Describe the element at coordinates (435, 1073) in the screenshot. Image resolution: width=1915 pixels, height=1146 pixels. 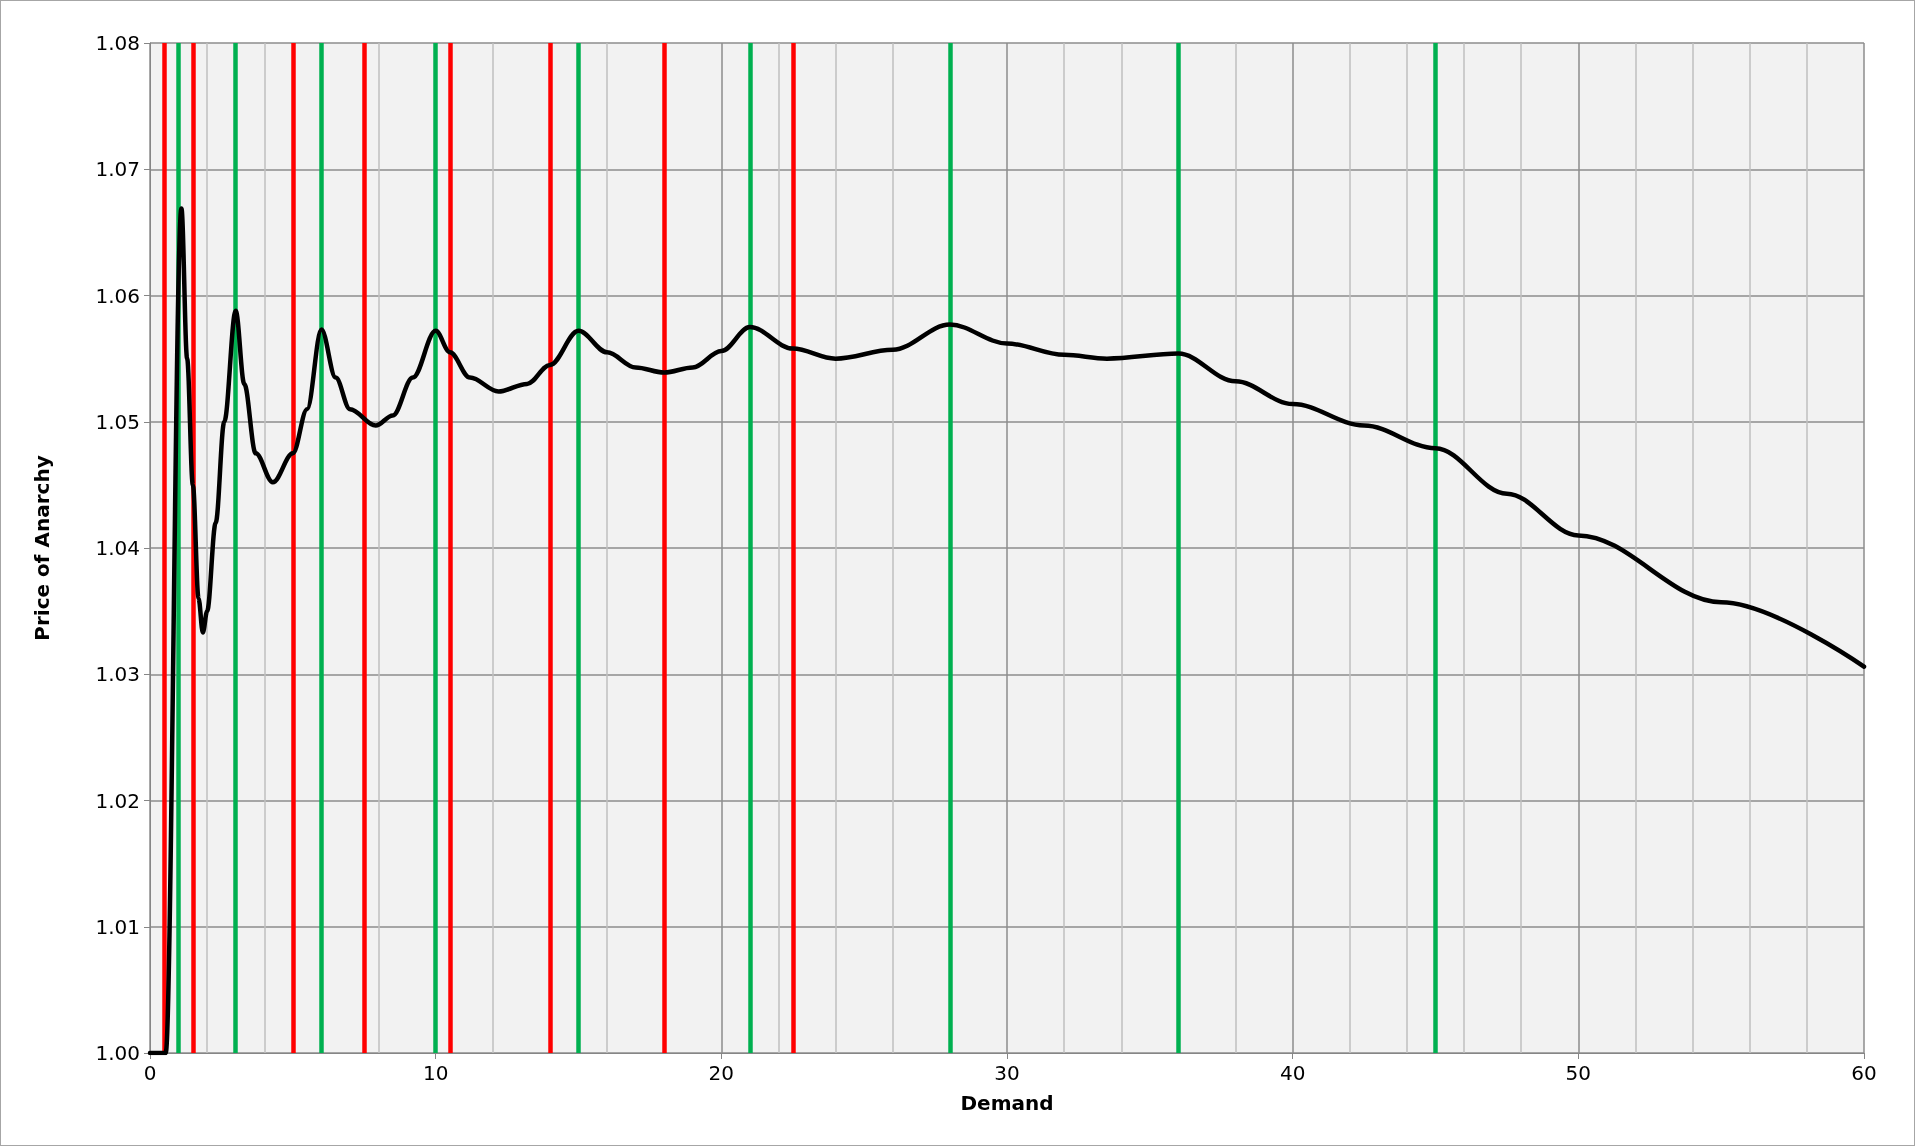
I see `x-tick-label: 10` at that location.